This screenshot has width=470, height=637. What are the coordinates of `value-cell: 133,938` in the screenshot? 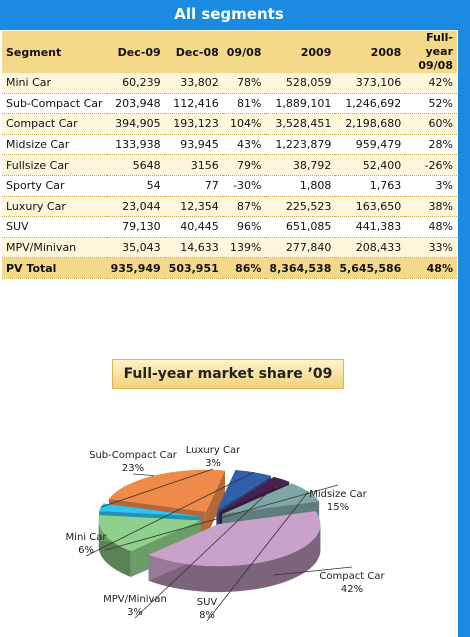 It's located at (135, 145).